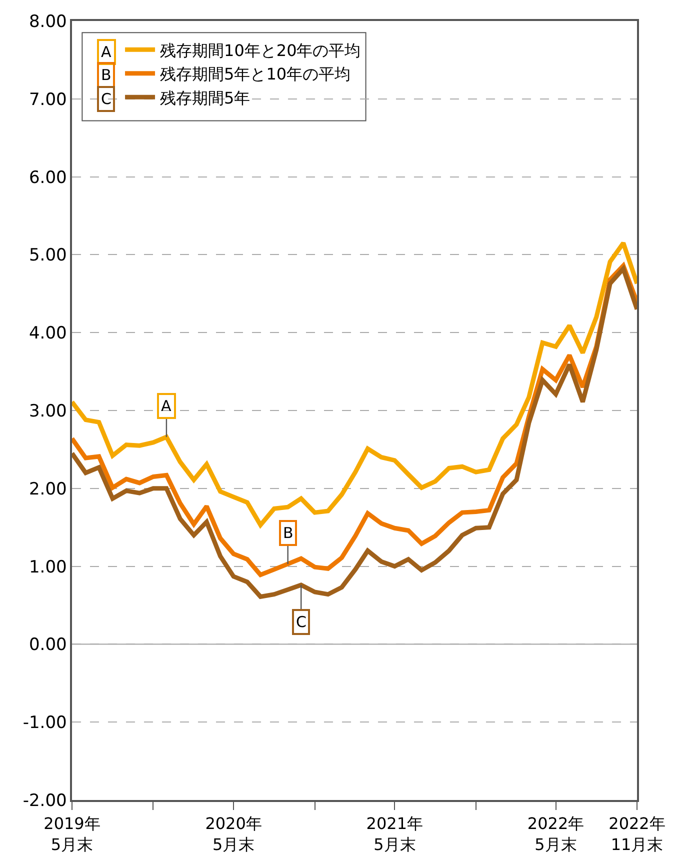 This screenshot has width=677, height=866. I want to click on y-tick-label: 4.00, so click(47, 334).